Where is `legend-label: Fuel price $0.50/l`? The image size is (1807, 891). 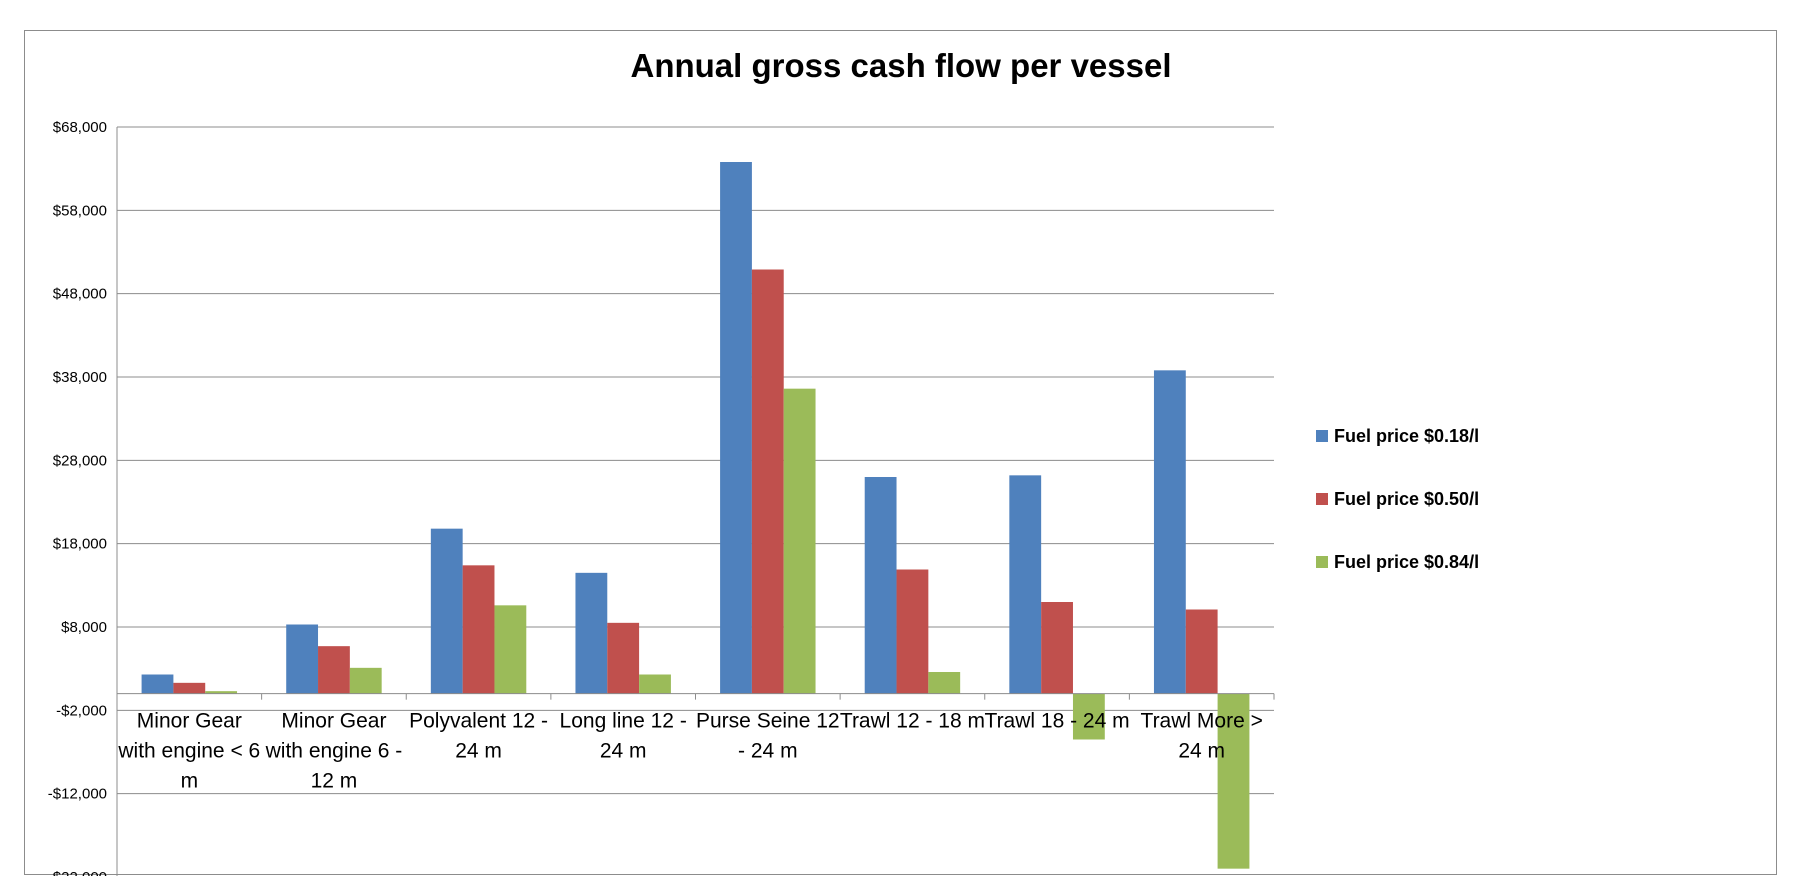
legend-label: Fuel price $0.50/l is located at coordinates (1406, 499).